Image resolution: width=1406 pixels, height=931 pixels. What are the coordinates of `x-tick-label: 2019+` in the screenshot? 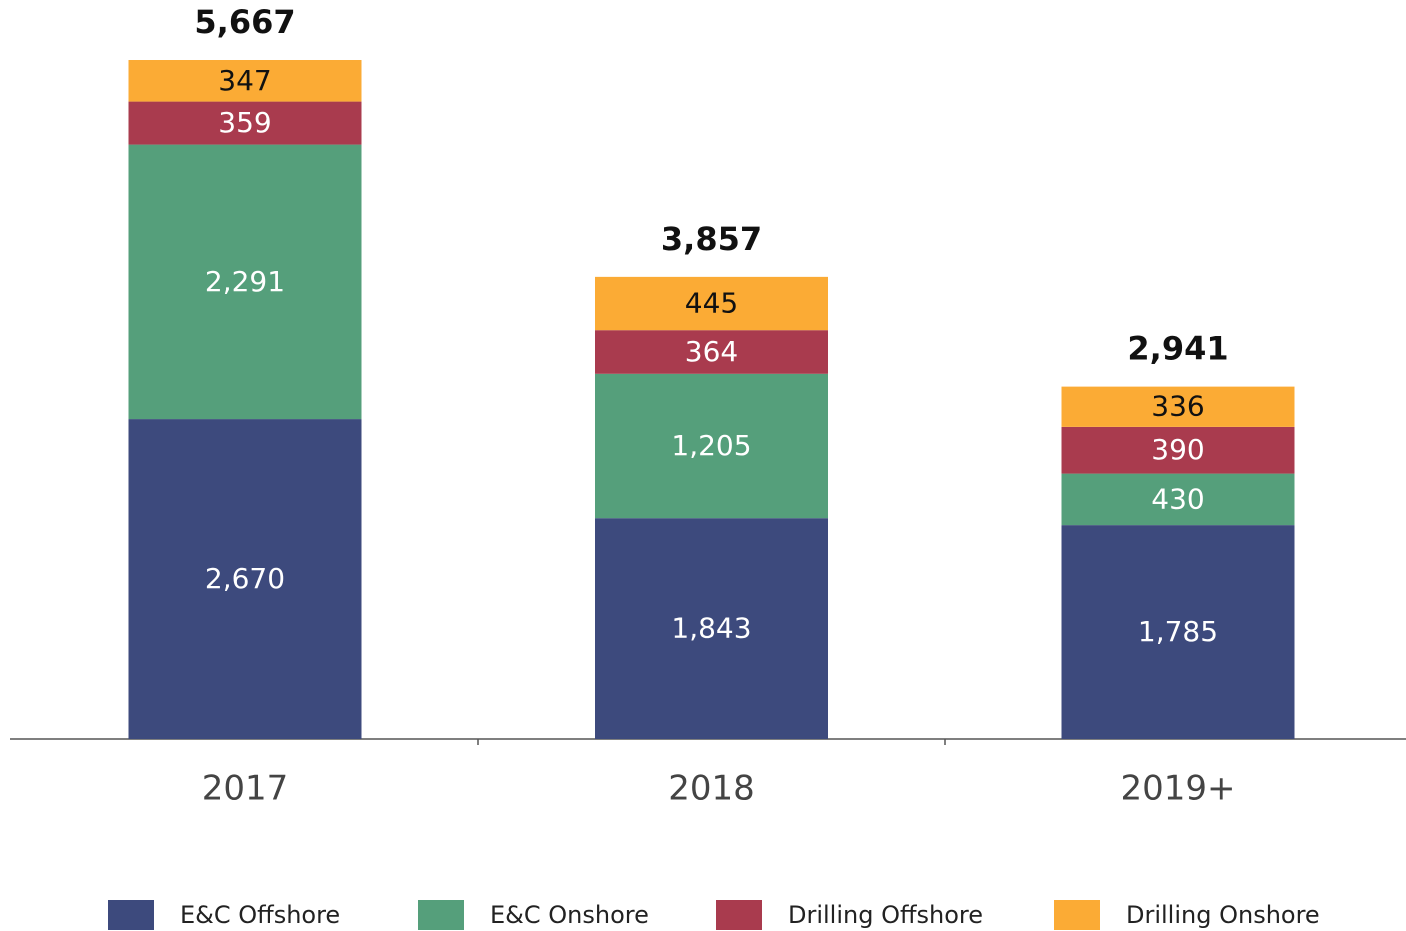 It's located at (1177, 789).